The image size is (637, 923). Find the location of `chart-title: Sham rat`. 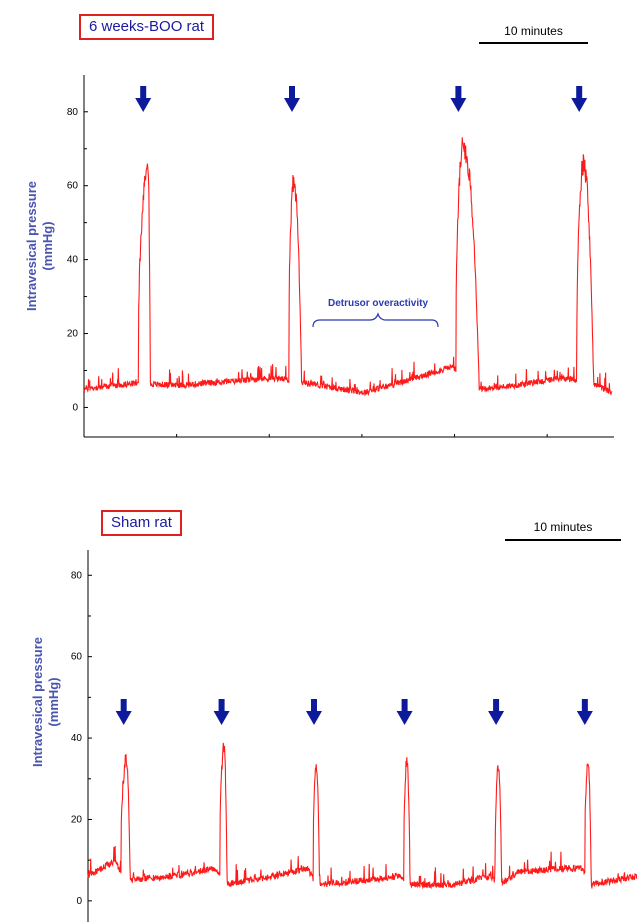

chart-title: Sham rat is located at coordinates (141, 523).